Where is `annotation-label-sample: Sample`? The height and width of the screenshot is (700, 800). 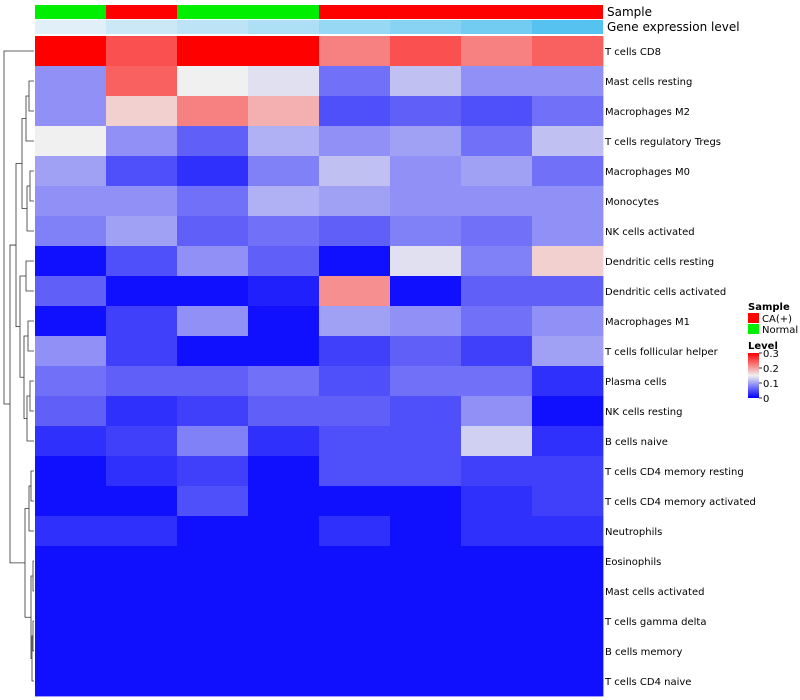 annotation-label-sample: Sample is located at coordinates (629, 12).